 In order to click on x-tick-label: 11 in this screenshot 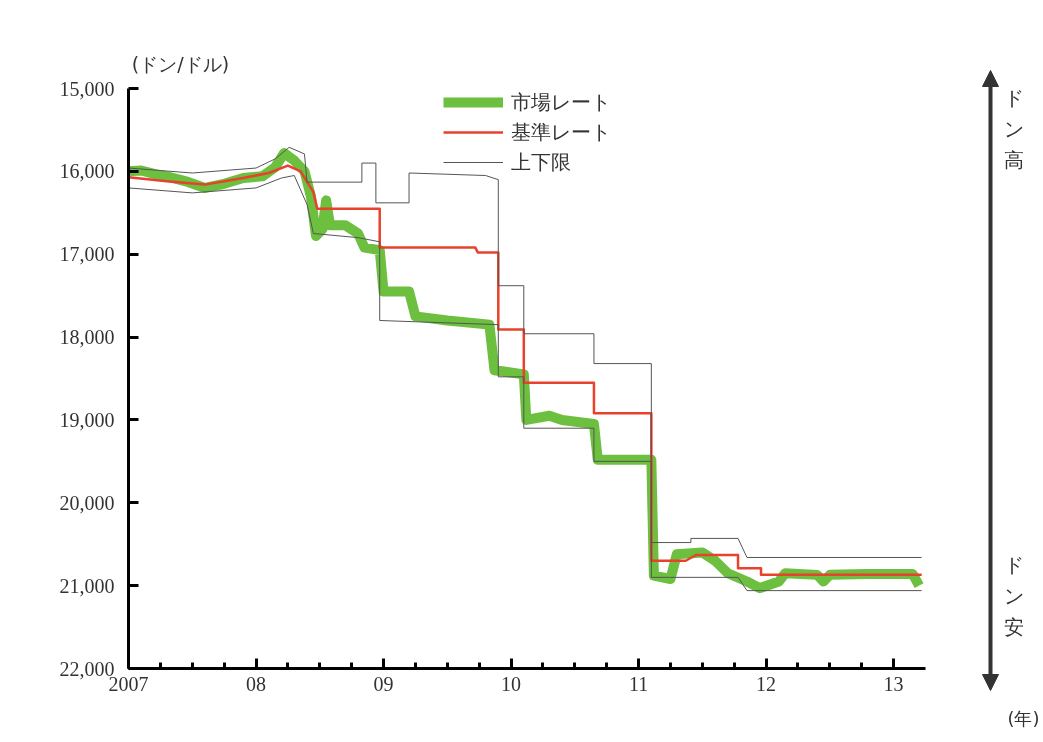, I will do `click(638, 683)`.